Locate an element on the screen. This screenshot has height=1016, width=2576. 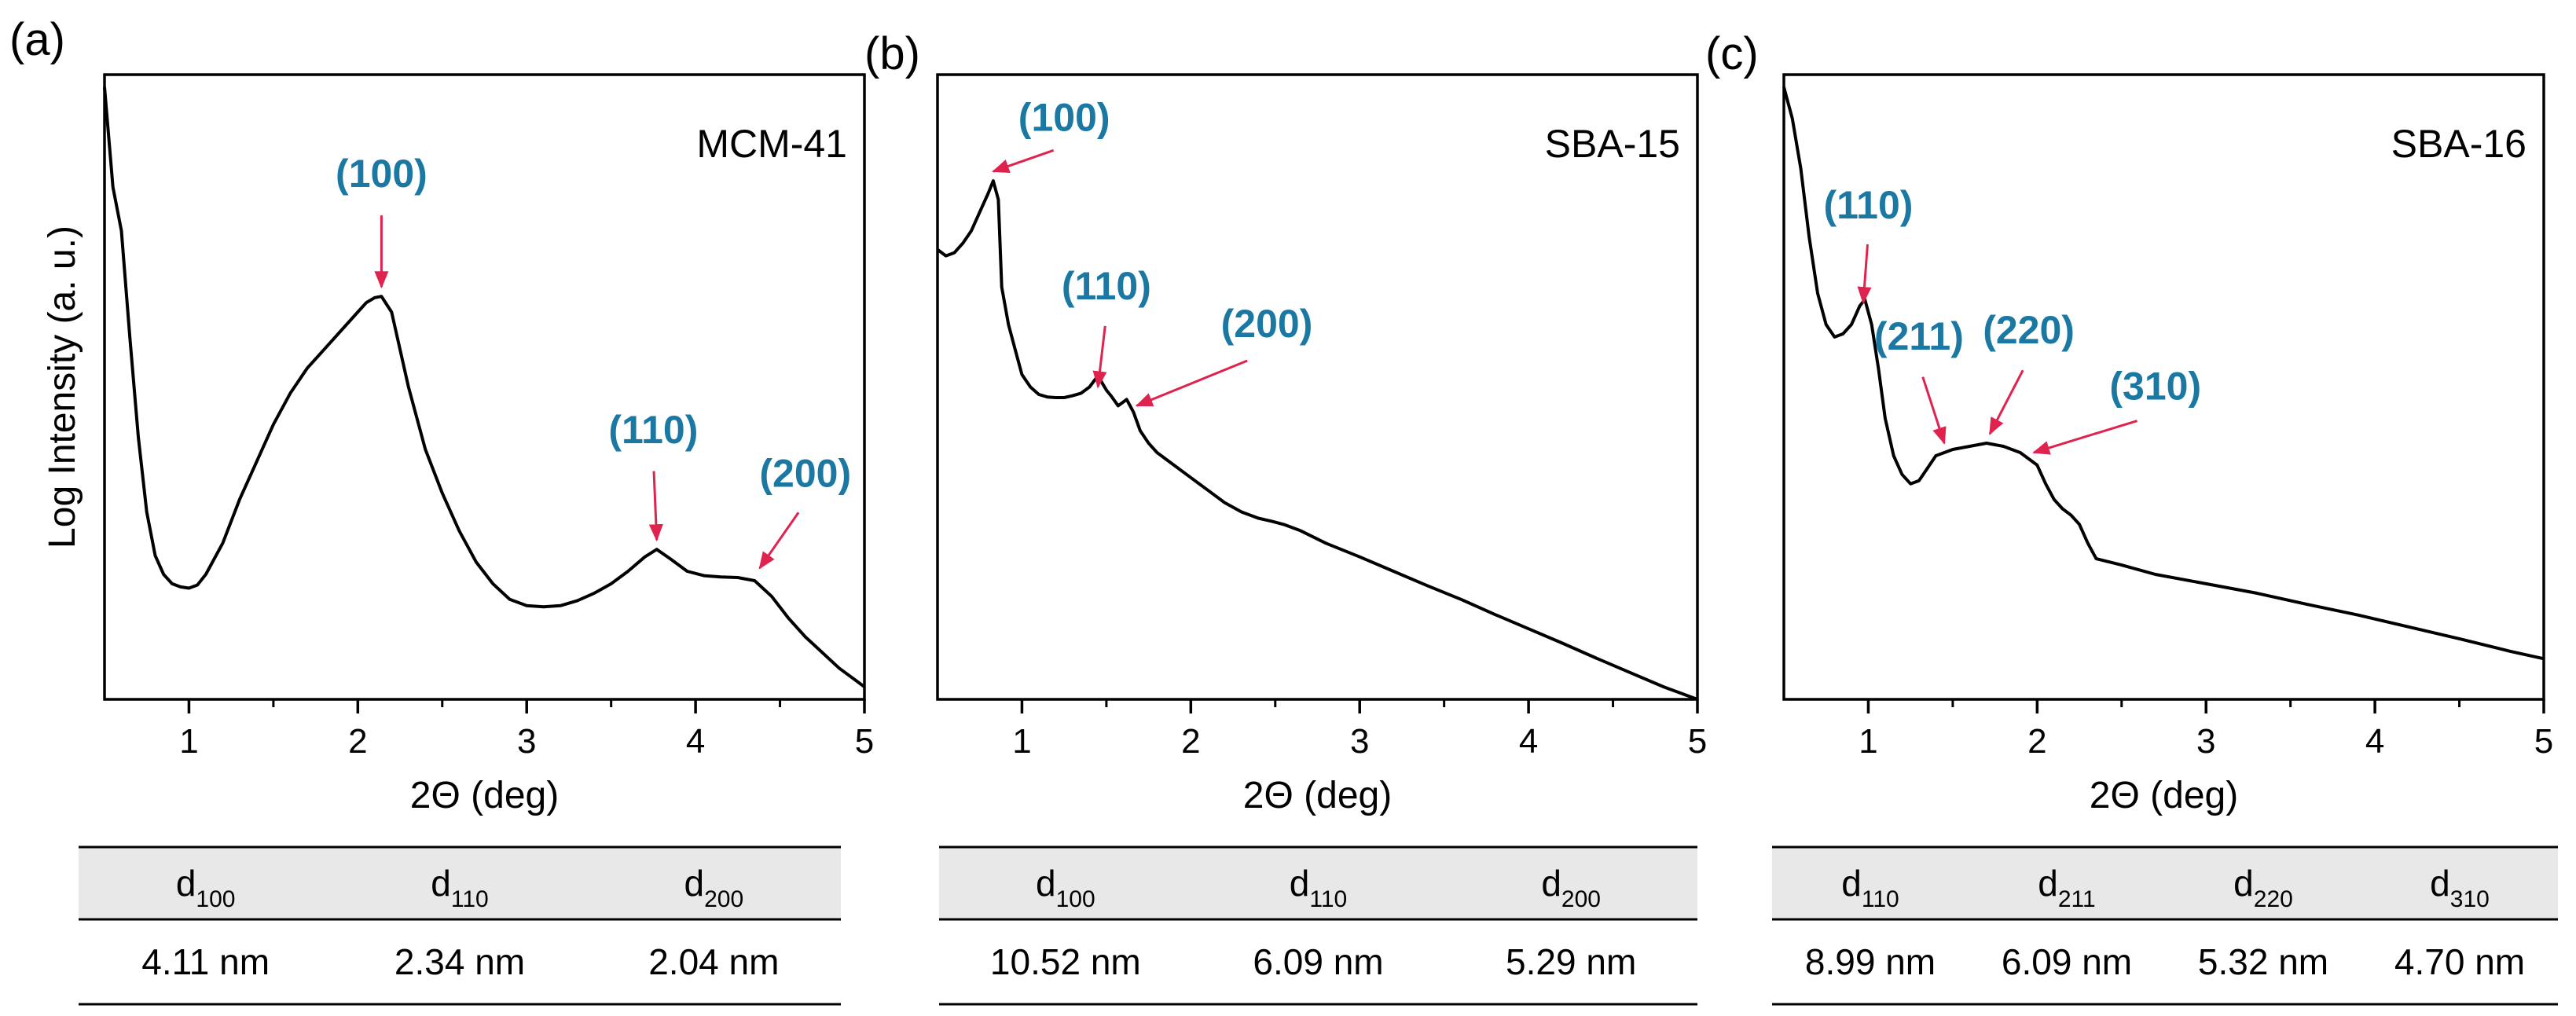
peak-label: (310) is located at coordinates (2155, 386).